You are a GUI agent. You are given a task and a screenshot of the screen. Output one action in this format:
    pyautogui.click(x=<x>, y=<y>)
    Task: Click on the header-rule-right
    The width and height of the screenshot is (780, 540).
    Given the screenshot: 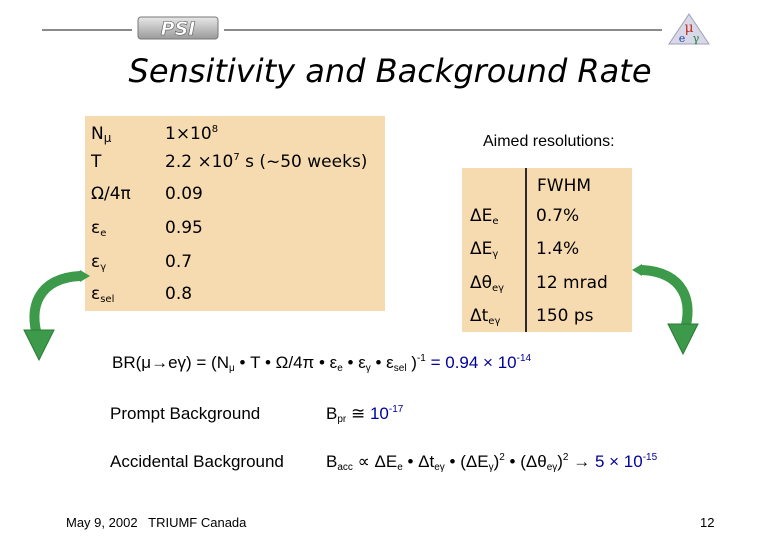 What is the action you would take?
    pyautogui.click(x=443, y=30)
    